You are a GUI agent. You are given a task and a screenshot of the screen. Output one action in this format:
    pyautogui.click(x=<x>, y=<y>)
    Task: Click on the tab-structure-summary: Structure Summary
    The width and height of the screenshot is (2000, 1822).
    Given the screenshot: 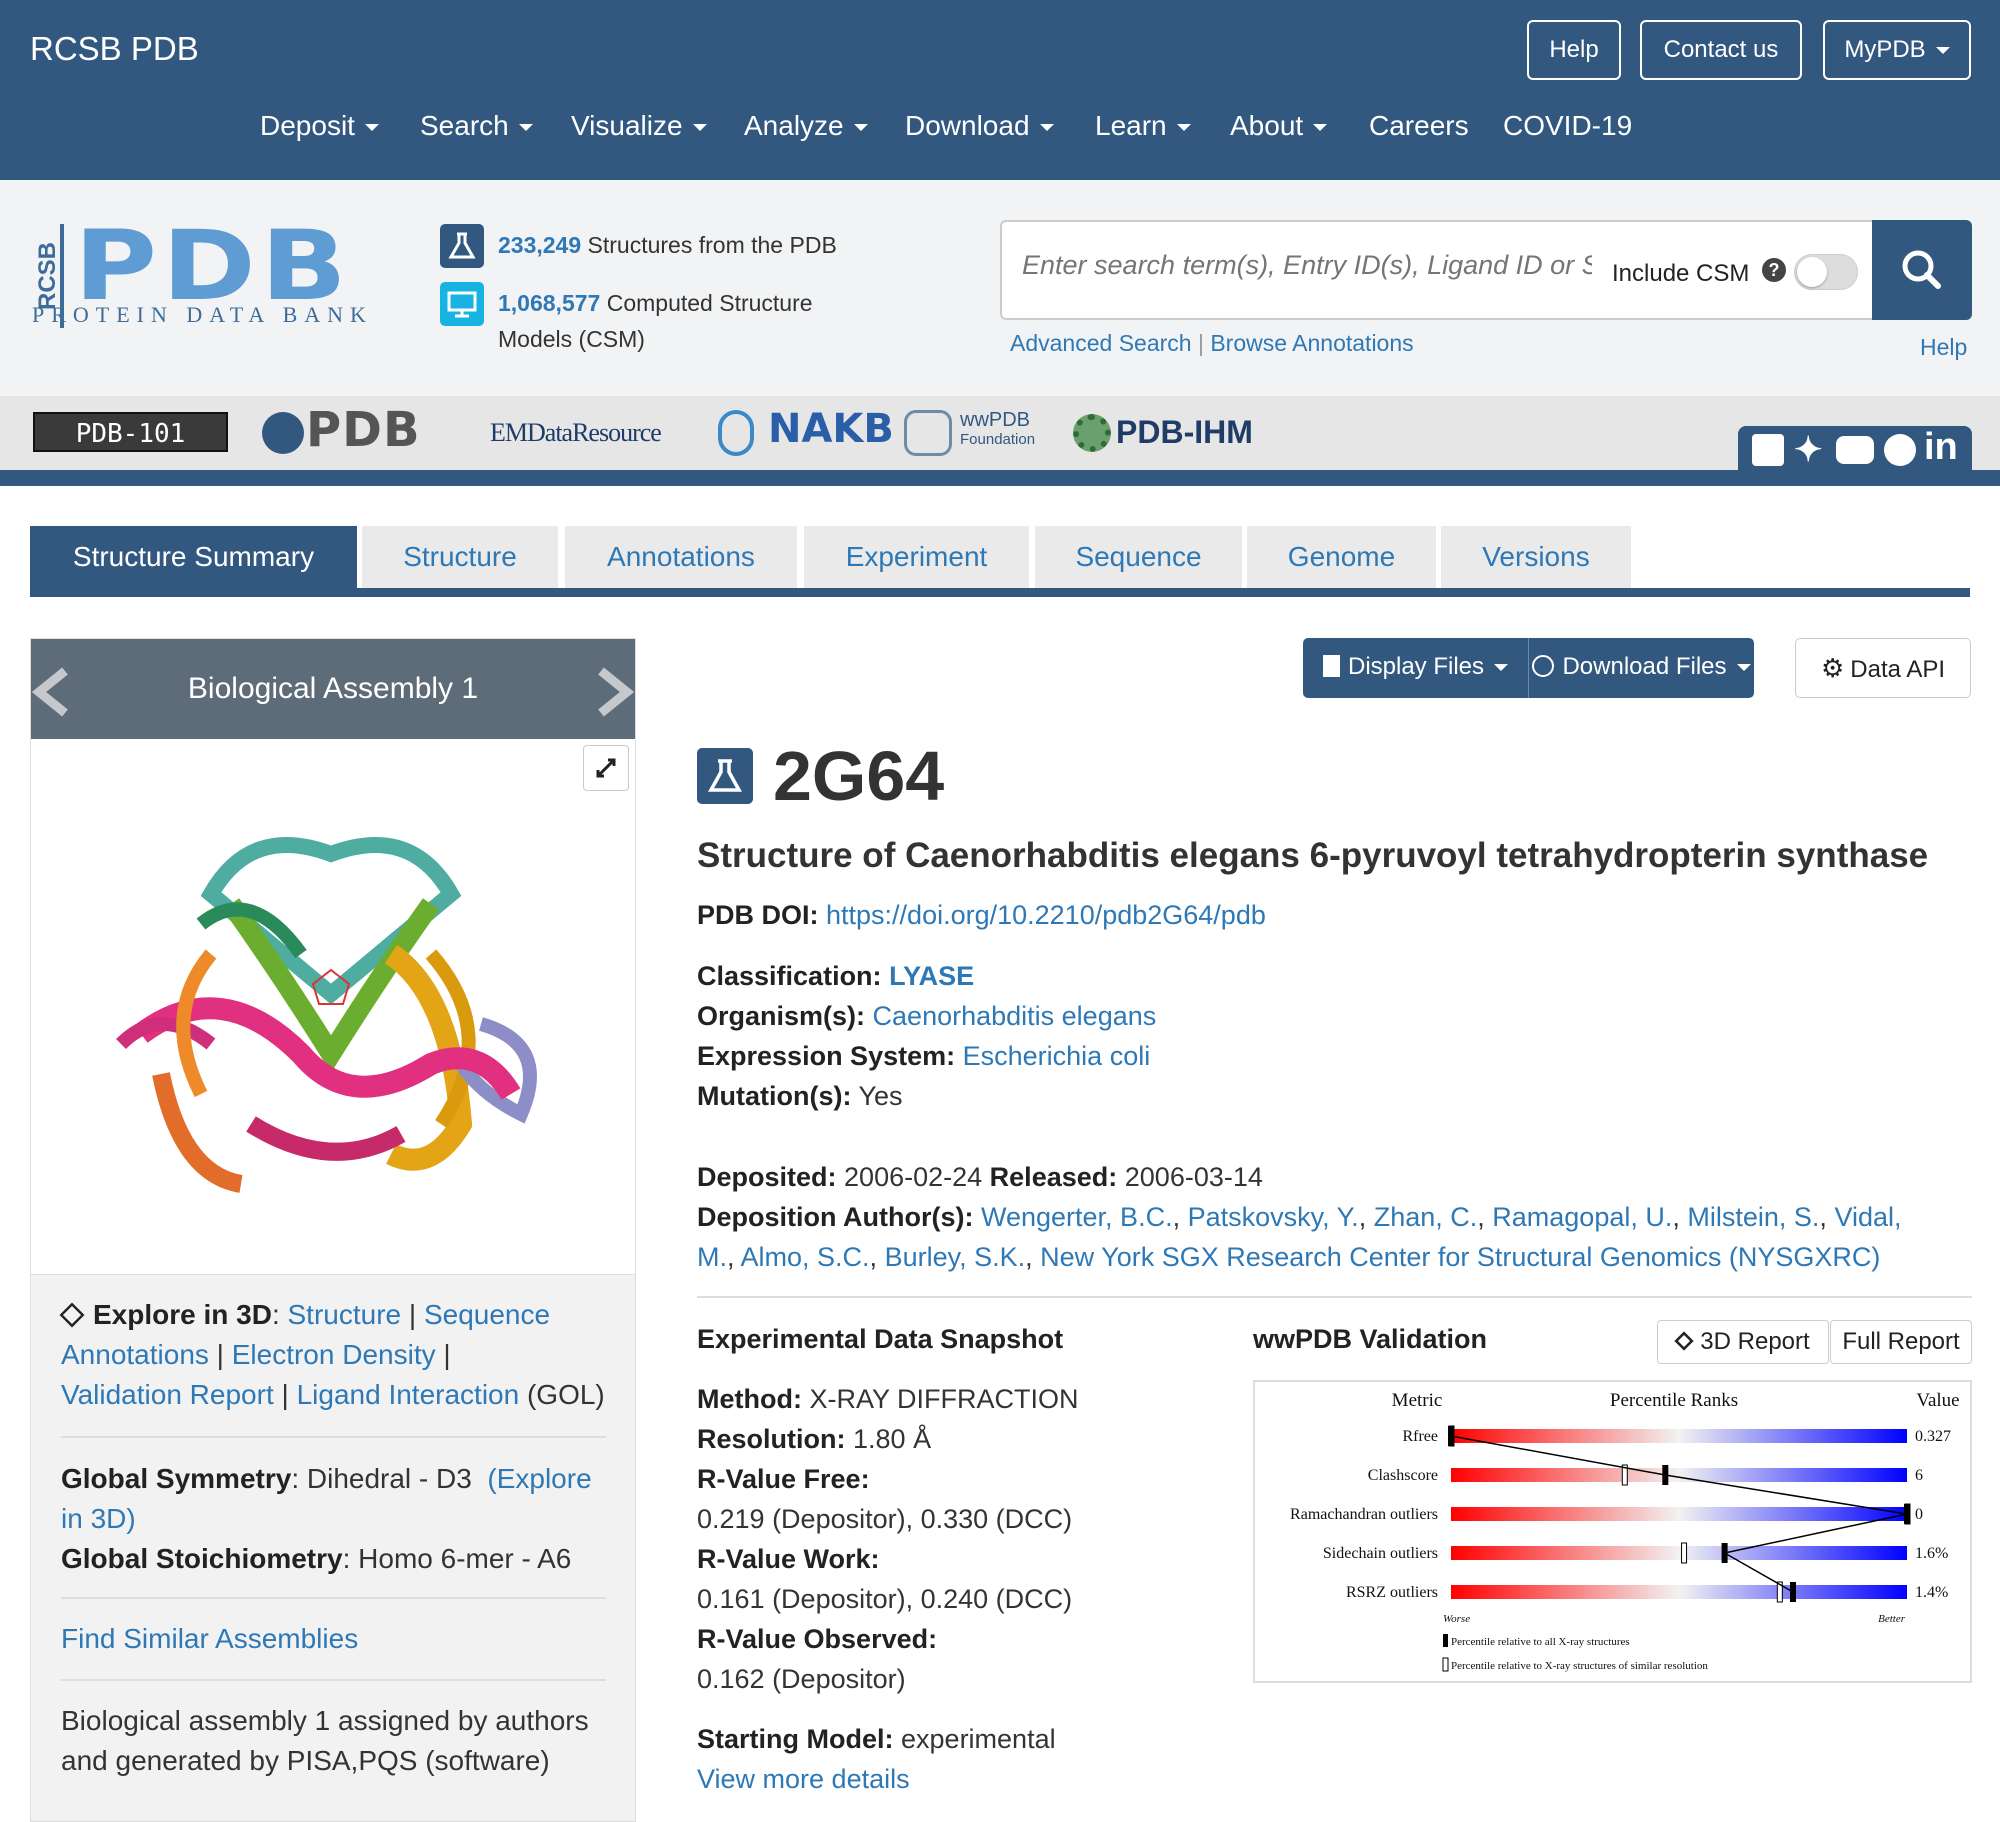 What is the action you would take?
    pyautogui.click(x=193, y=557)
    